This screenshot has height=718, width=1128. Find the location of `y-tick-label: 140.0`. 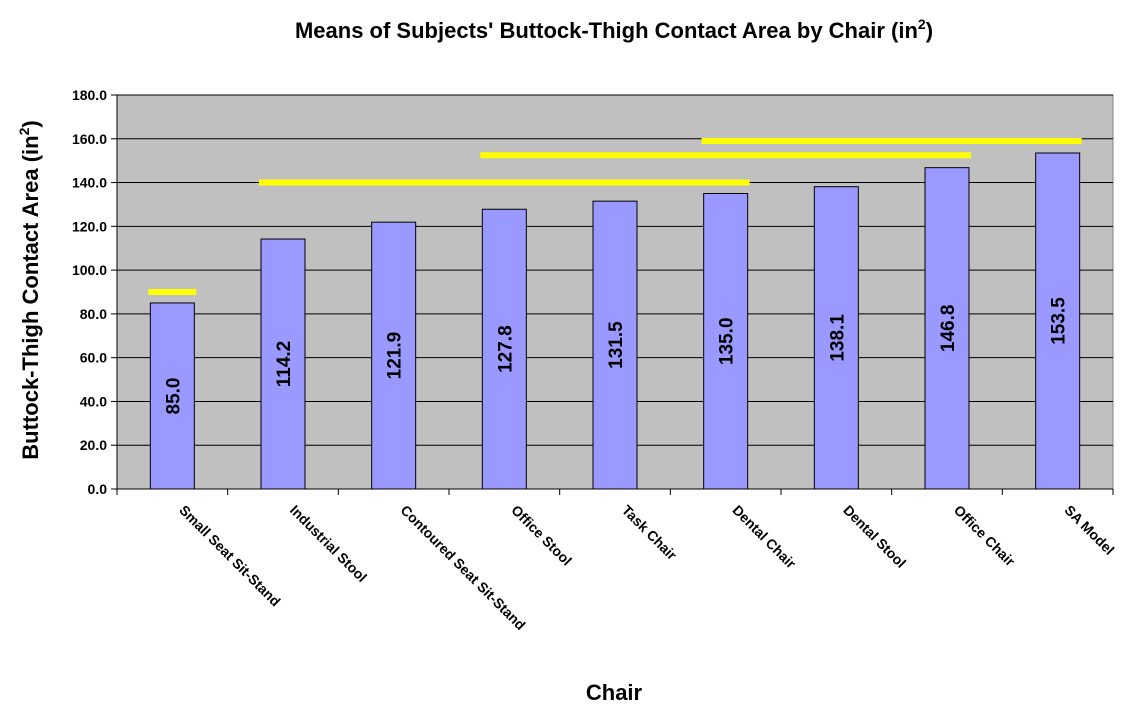

y-tick-label: 140.0 is located at coordinates (89, 183).